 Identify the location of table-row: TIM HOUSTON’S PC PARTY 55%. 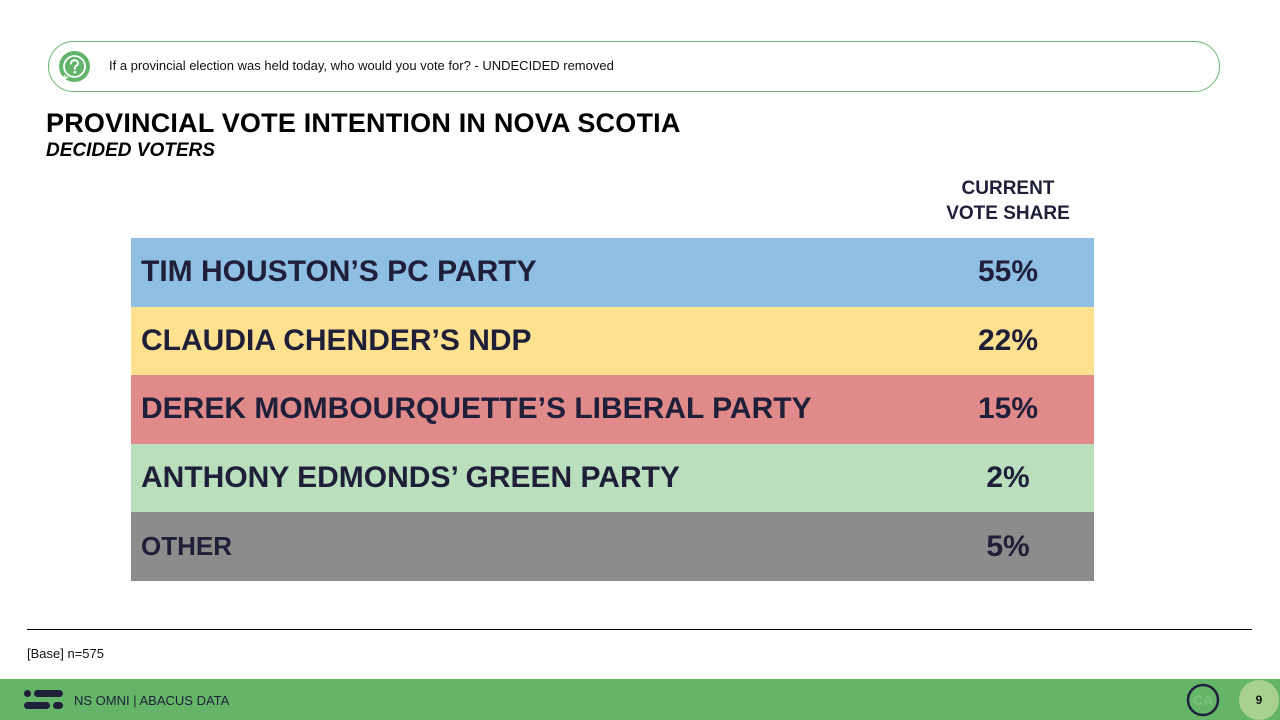
(612, 272).